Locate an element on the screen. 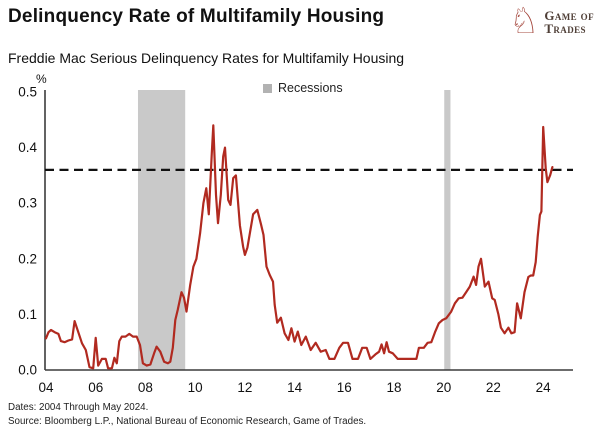 This screenshot has height=436, width=600. x-tick-label: 08 is located at coordinates (145, 387).